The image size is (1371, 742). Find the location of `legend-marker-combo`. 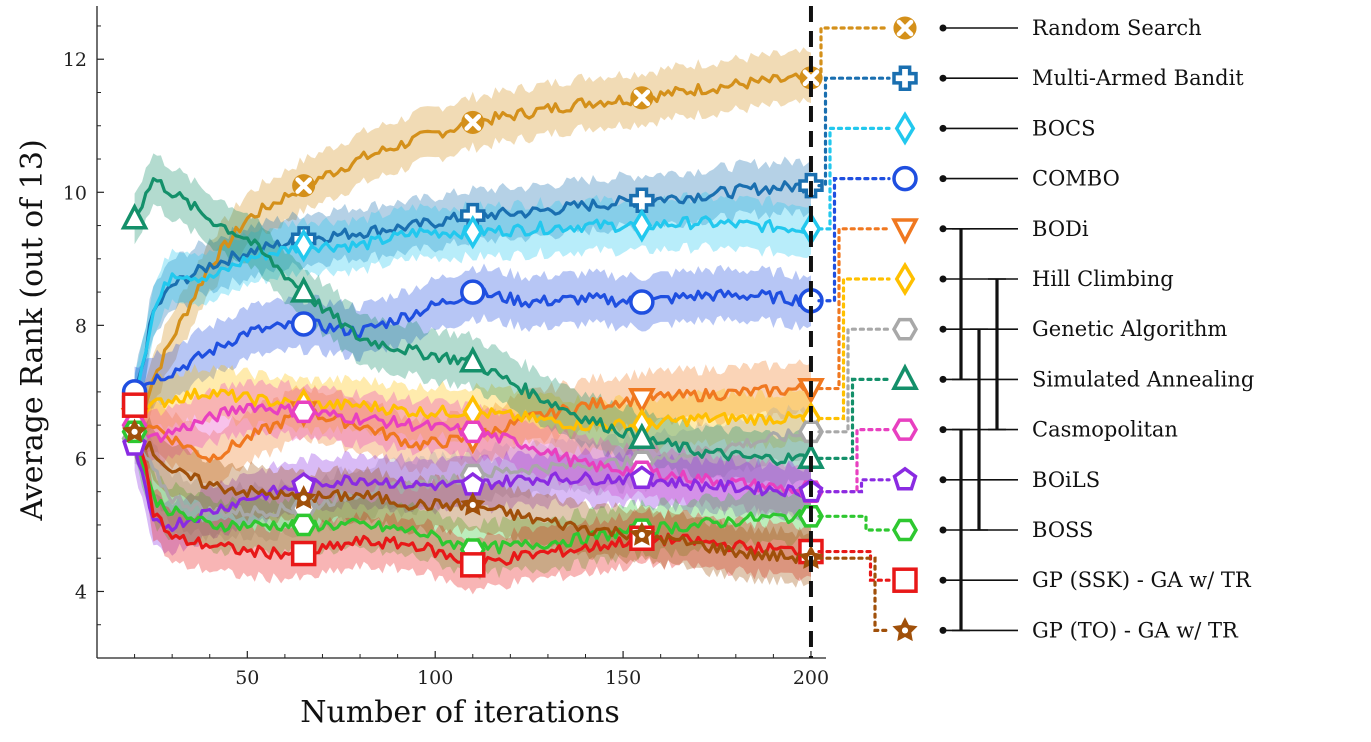

legend-marker-combo is located at coordinates (905, 178).